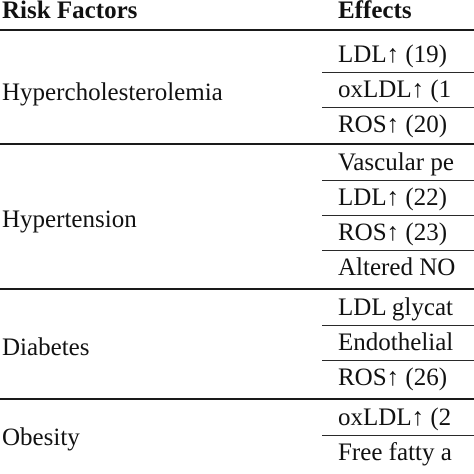  What do you see at coordinates (41, 437) in the screenshot?
I see `risk-factor-cell: Obesity` at bounding box center [41, 437].